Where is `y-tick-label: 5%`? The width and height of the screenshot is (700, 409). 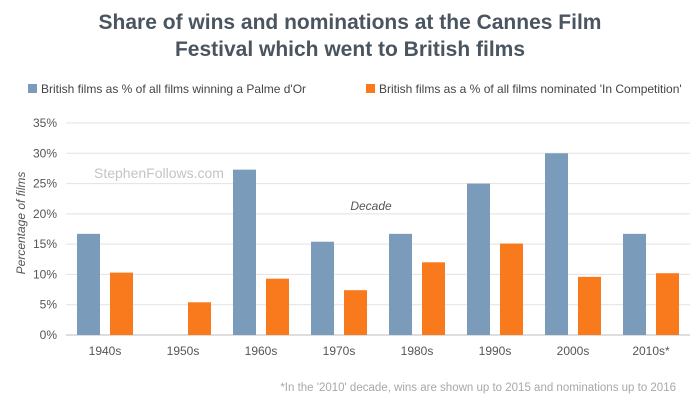
y-tick-label: 5% is located at coordinates (49, 305).